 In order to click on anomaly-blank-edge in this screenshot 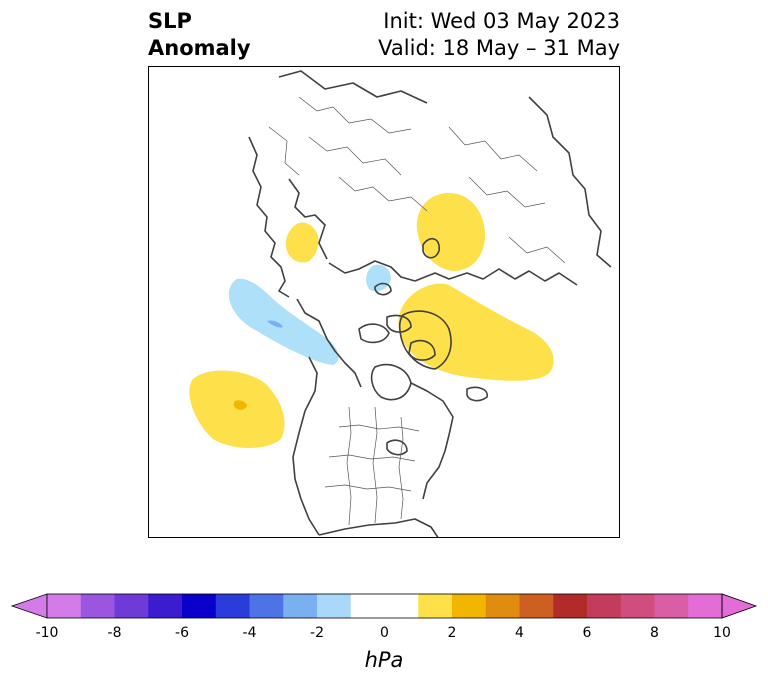, I will do `click(154, 302)`.